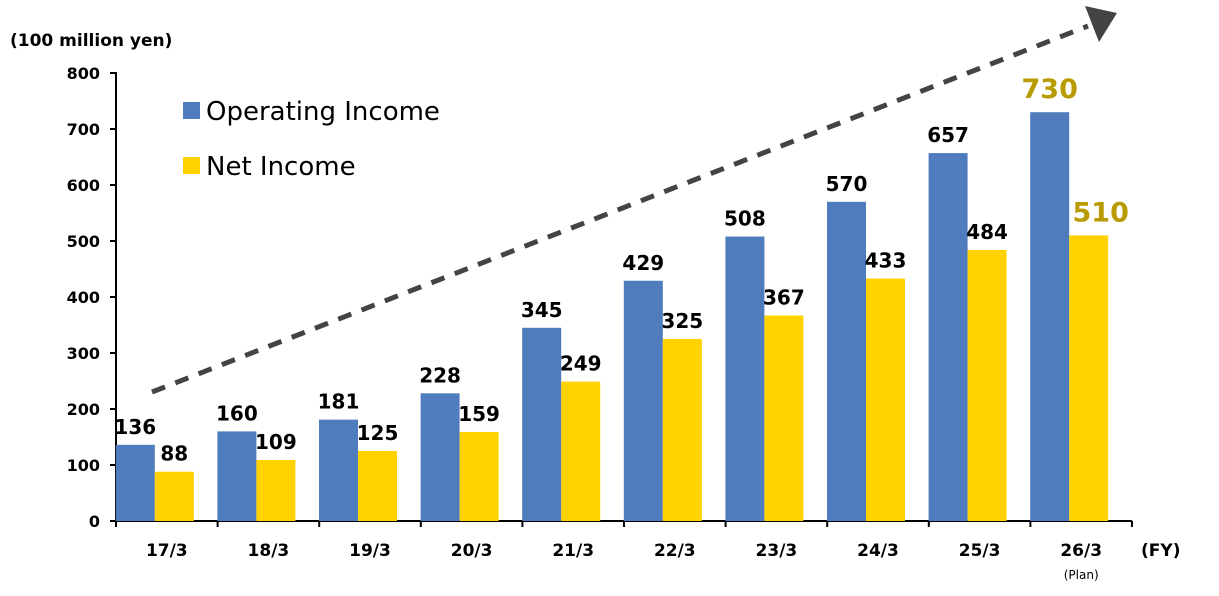 This screenshot has width=1219, height=596. What do you see at coordinates (83, 353) in the screenshot?
I see `y-tick-label: 300` at bounding box center [83, 353].